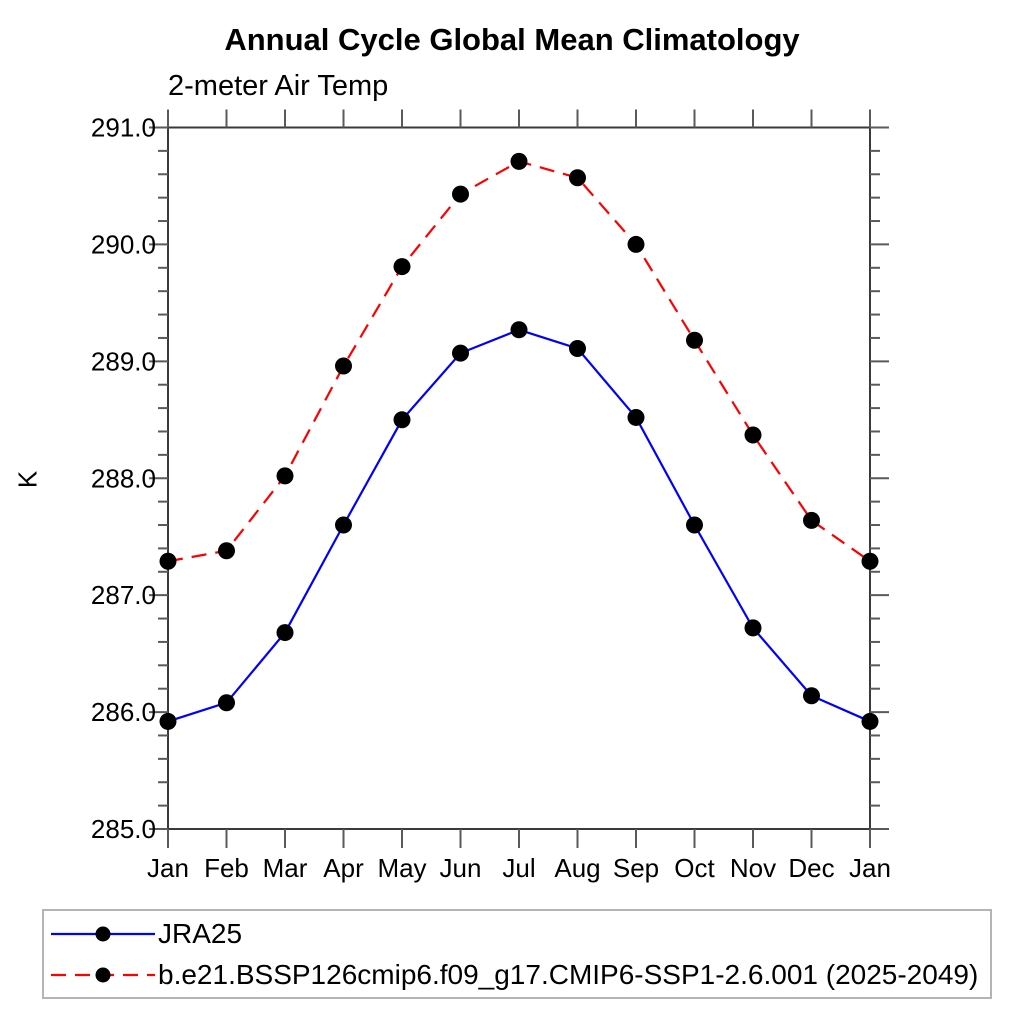 This screenshot has width=1024, height=1024. Describe the element at coordinates (103, 933) in the screenshot. I see `legend-line-sample-solid` at that location.